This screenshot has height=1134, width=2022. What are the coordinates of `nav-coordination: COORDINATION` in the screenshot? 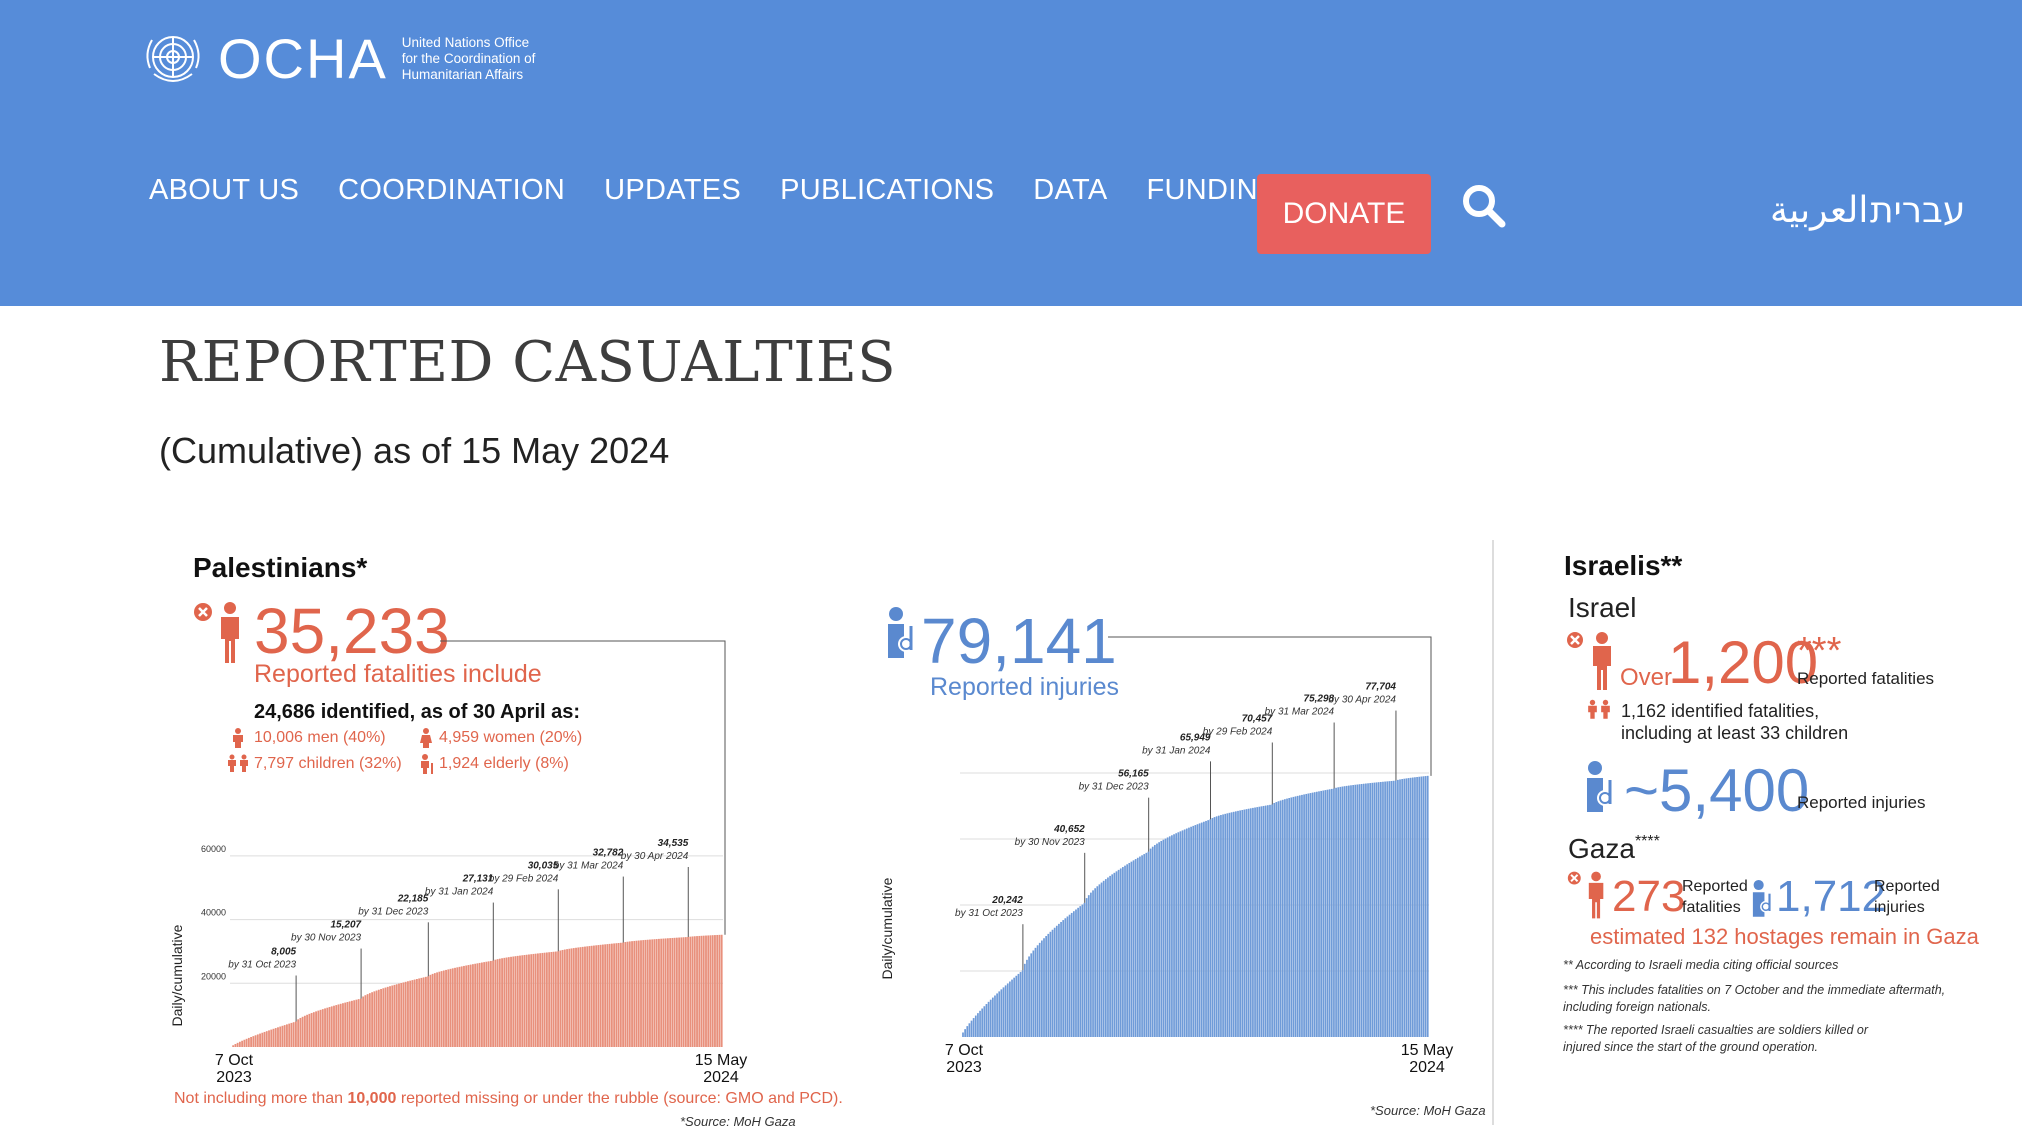 It's located at (452, 190).